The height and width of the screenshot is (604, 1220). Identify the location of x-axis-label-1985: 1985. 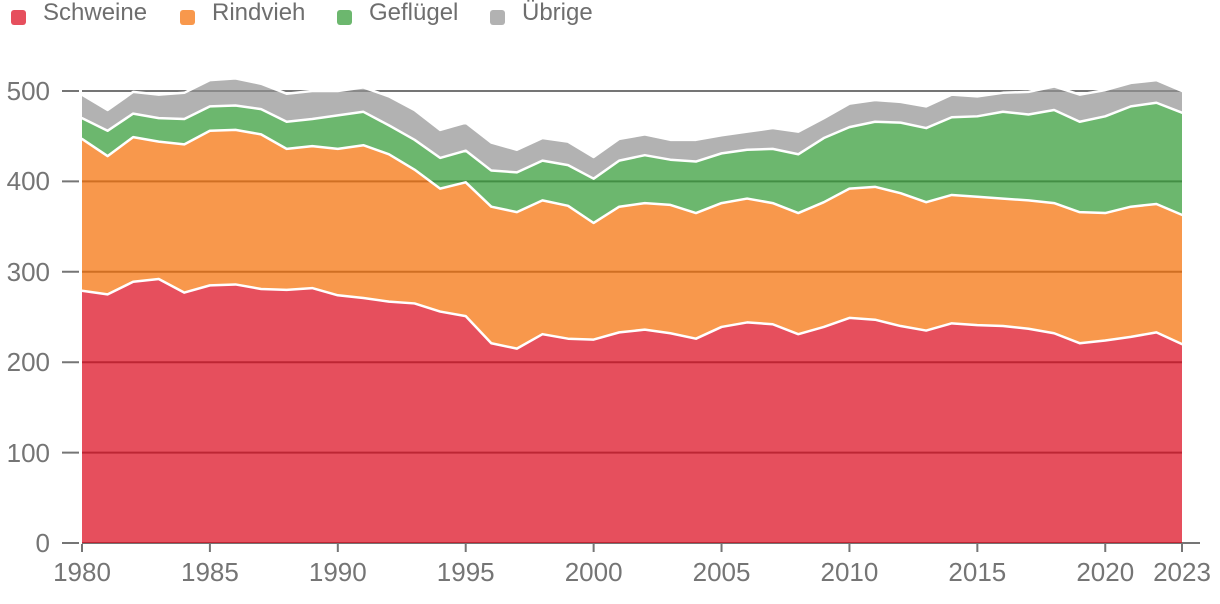
(209, 572).